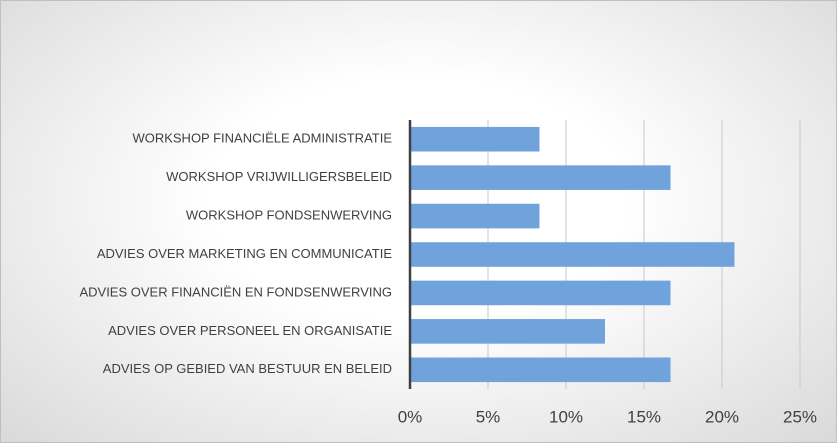 This screenshot has width=837, height=443. I want to click on y-tick-label: WORKSHOP VRIJWILLIGERSBELEID, so click(279, 176).